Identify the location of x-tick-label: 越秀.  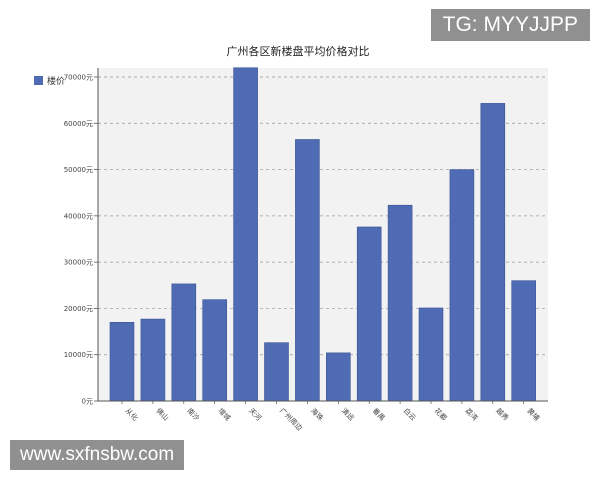
(502, 414).